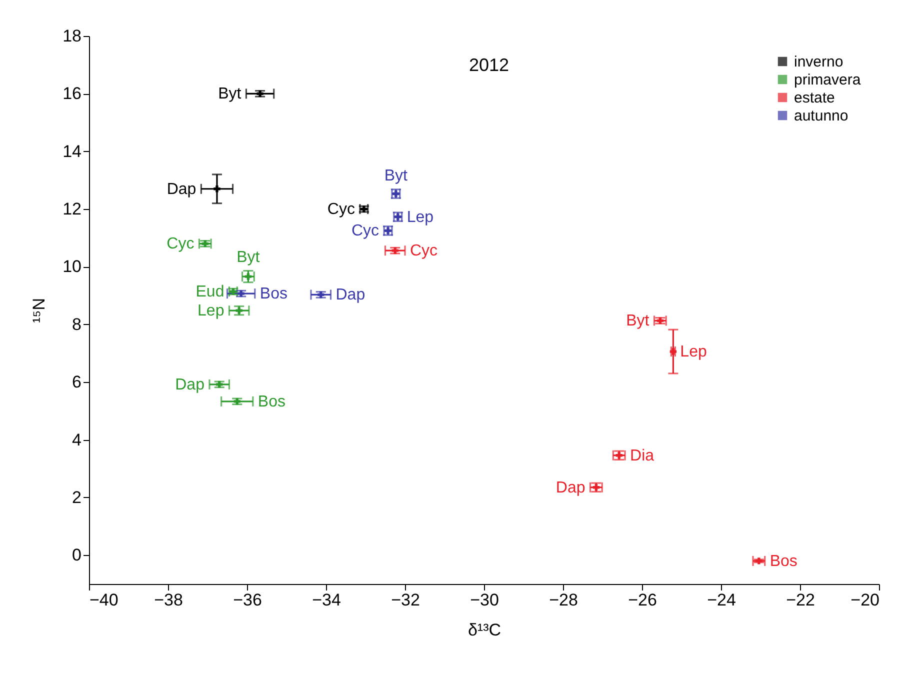 This screenshot has height=687, width=923. Describe the element at coordinates (77, 440) in the screenshot. I see `y-tick-label: 4` at that location.